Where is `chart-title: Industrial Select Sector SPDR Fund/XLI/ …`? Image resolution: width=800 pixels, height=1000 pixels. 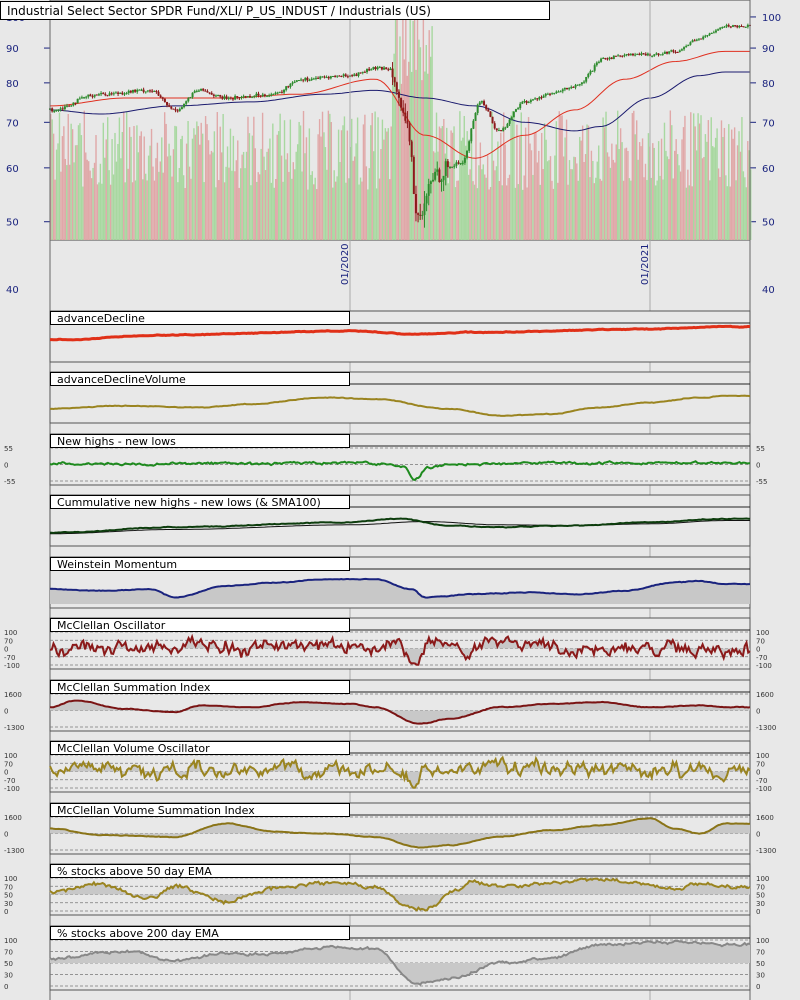 chart-title: Industrial Select Sector SPDR Fund/XLI/ … is located at coordinates (275, 10).